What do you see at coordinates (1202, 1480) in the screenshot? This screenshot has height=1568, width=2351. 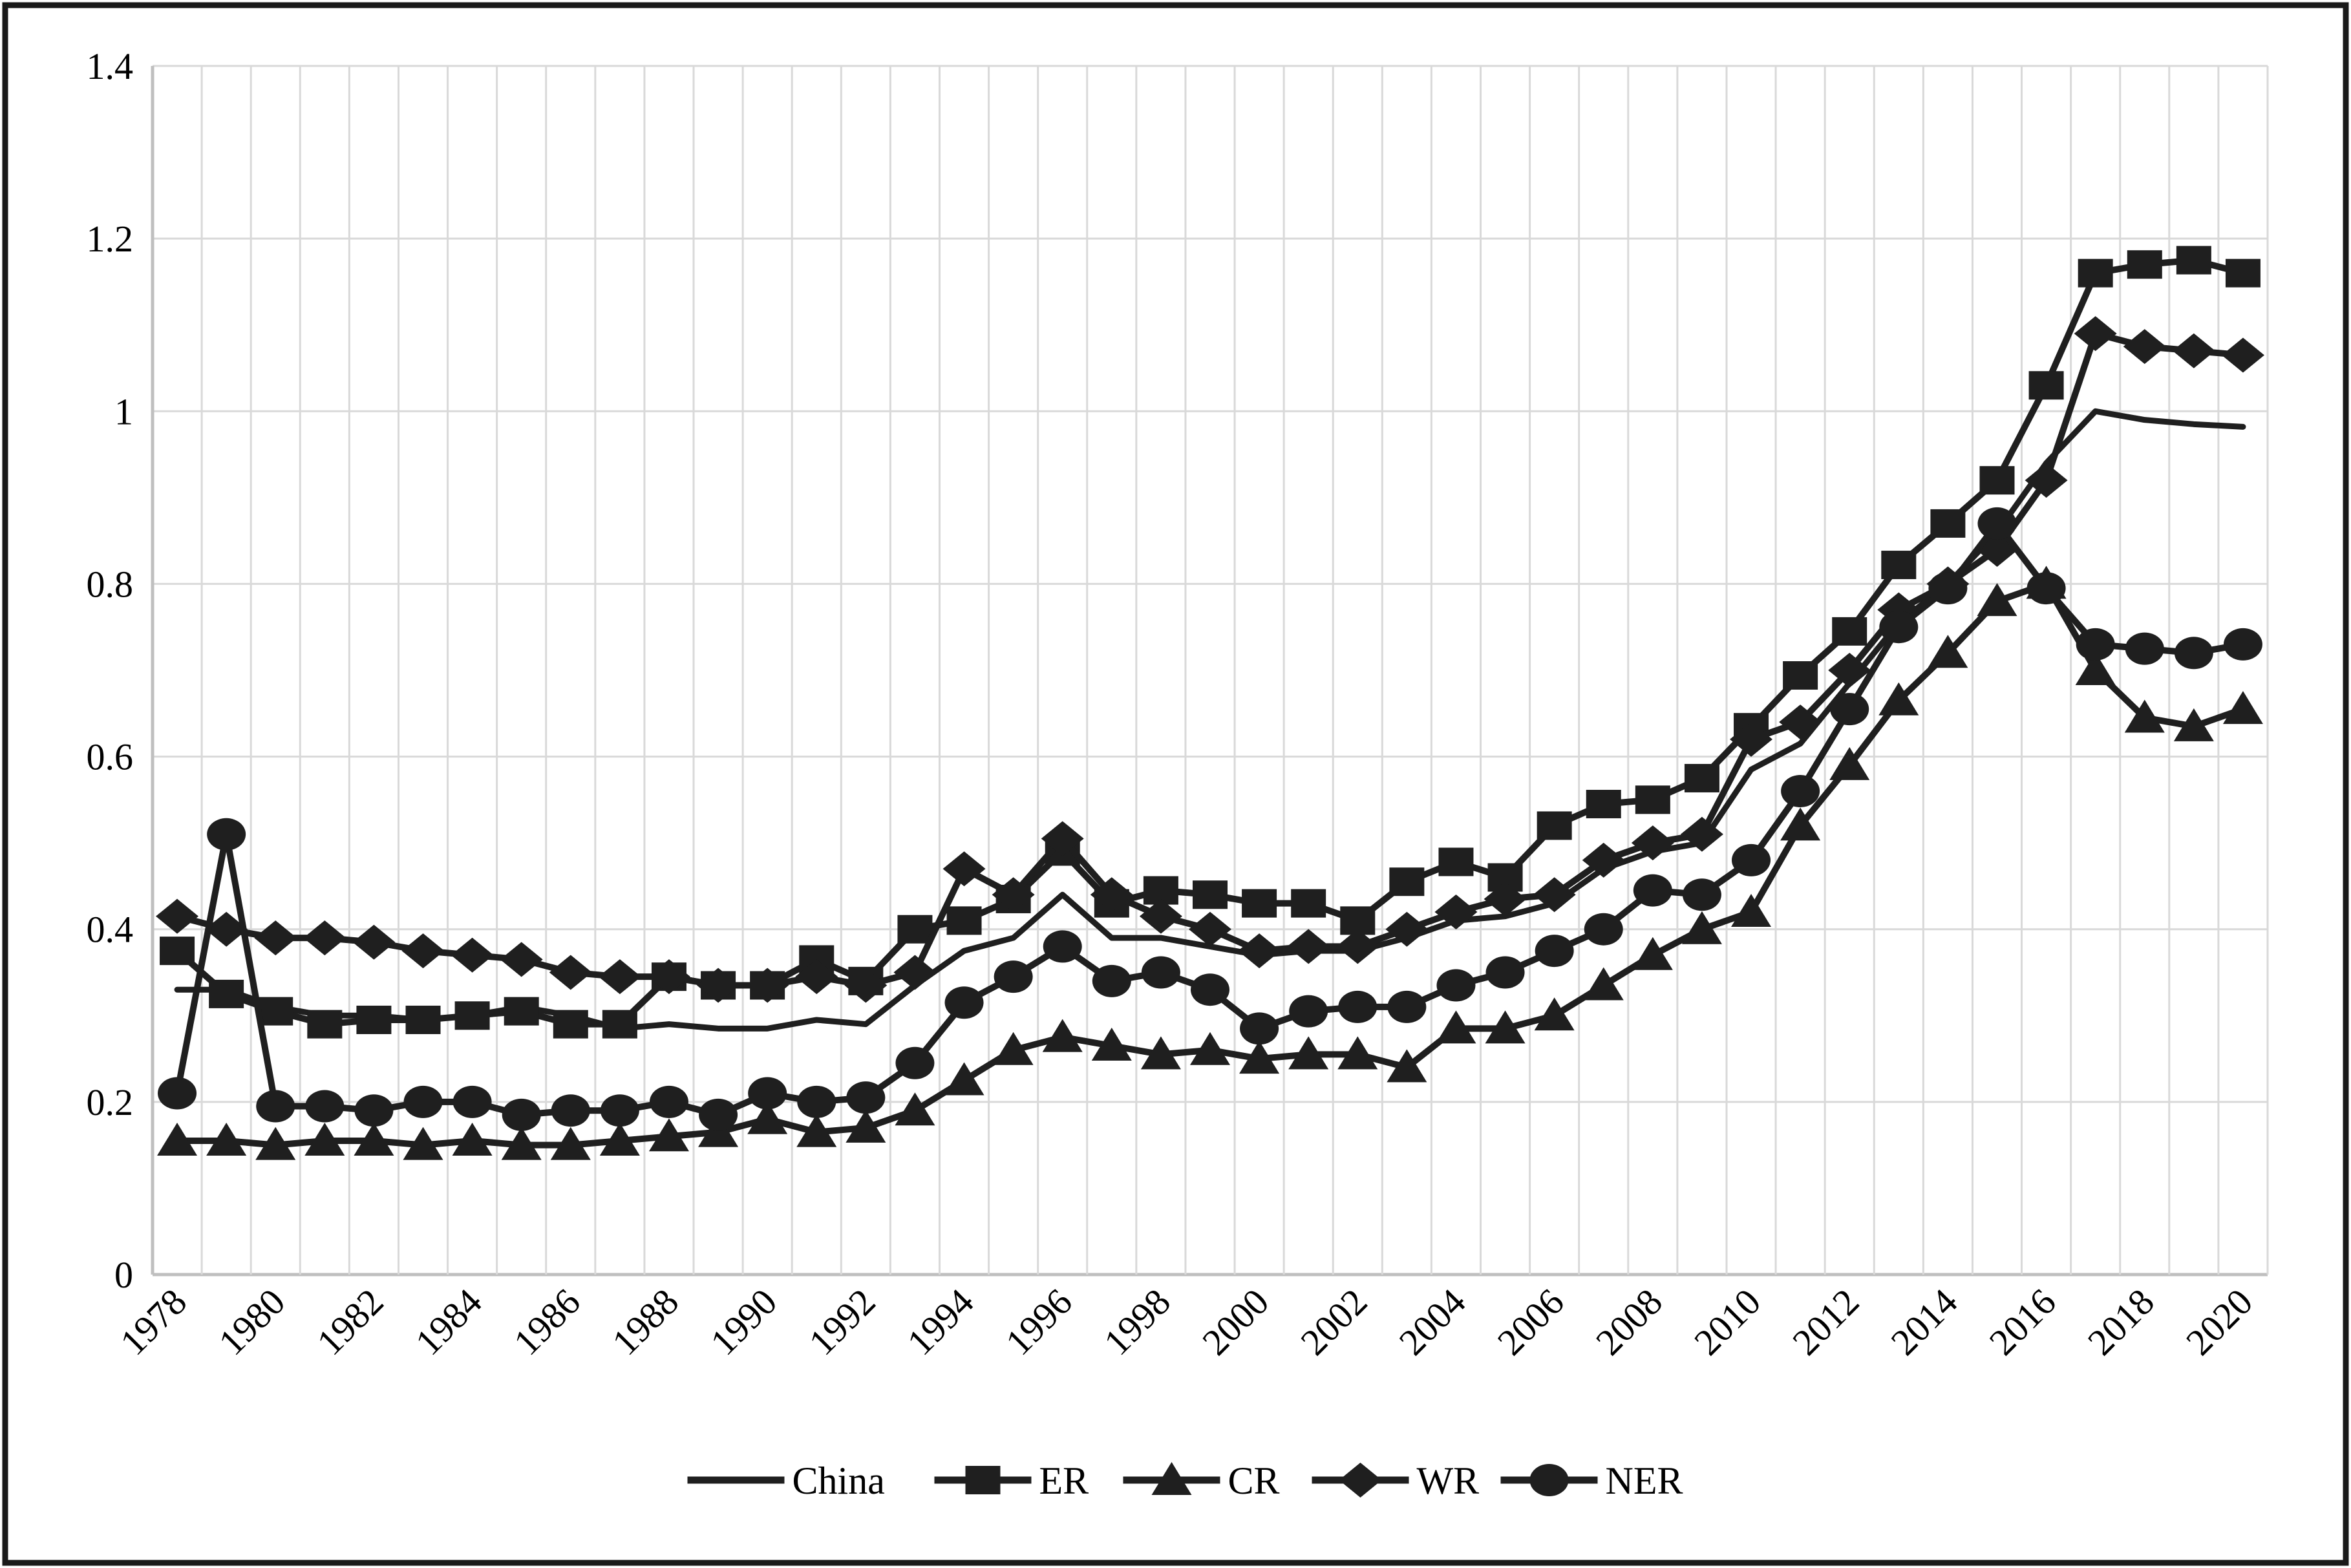 I see `legend-item-CR: CR` at bounding box center [1202, 1480].